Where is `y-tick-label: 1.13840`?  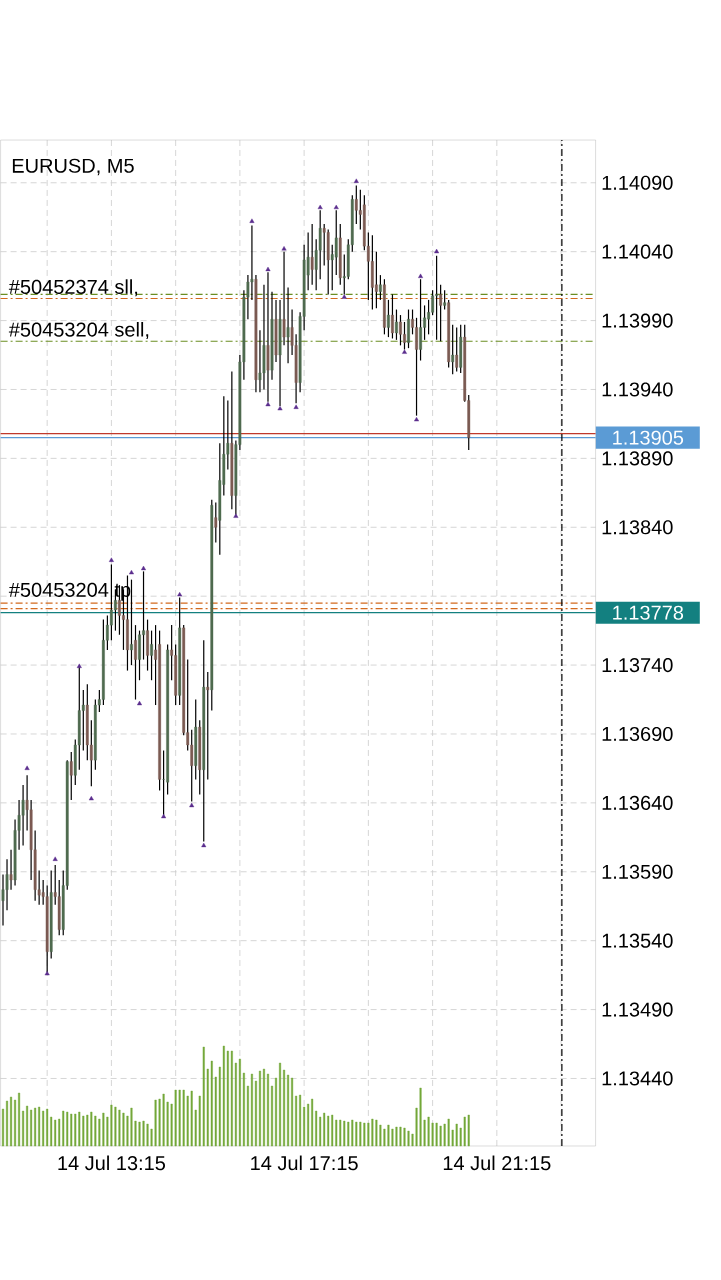
y-tick-label: 1.13840 is located at coordinates (637, 527).